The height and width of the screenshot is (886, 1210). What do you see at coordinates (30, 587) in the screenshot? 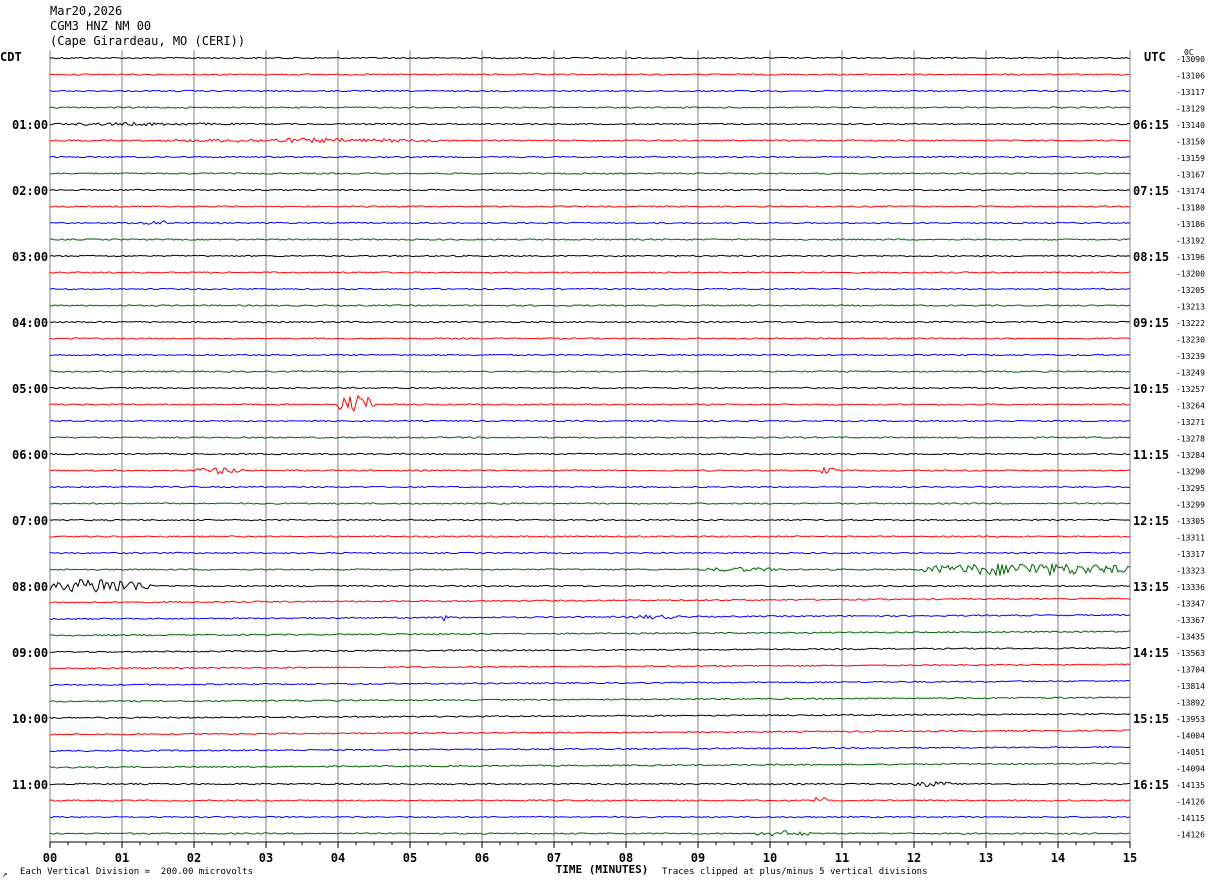
I see `left-hour-label: 08:00` at bounding box center [30, 587].